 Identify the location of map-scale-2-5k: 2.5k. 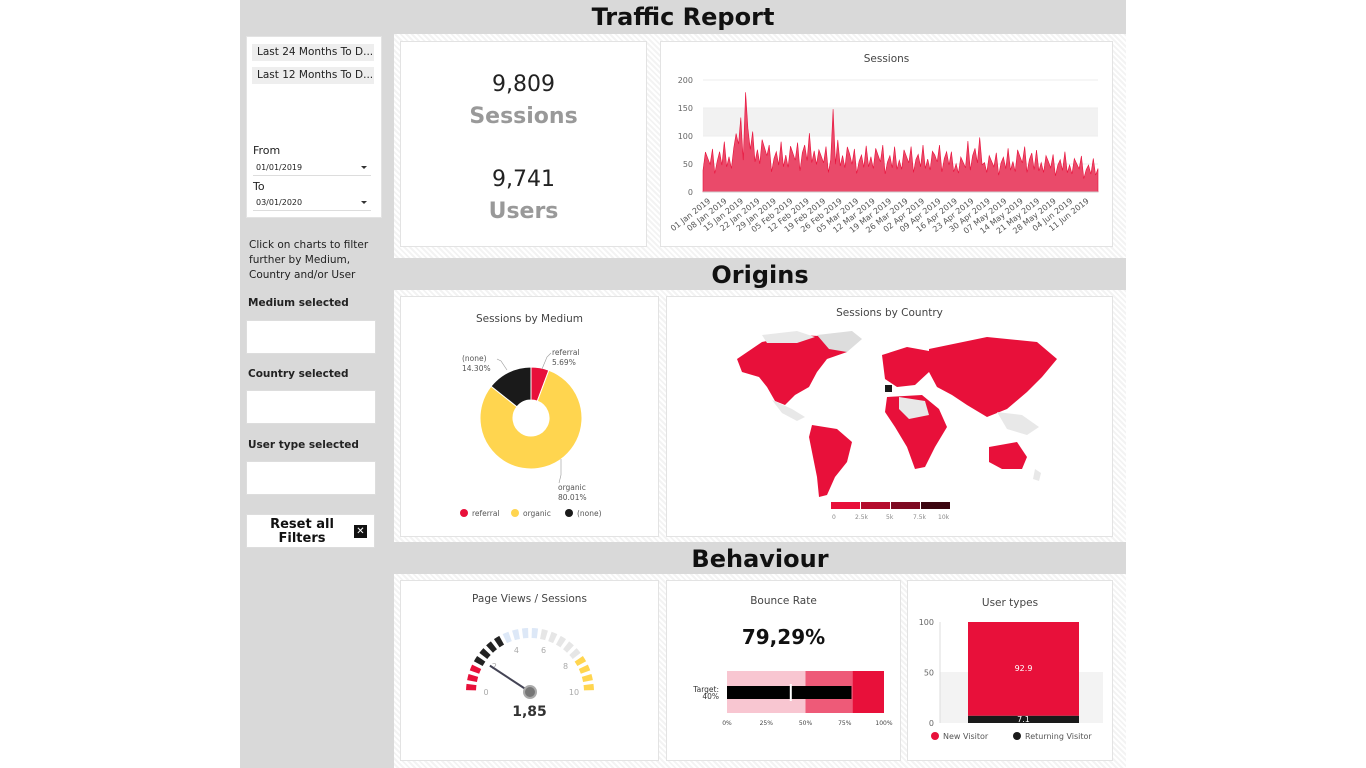
(862, 517).